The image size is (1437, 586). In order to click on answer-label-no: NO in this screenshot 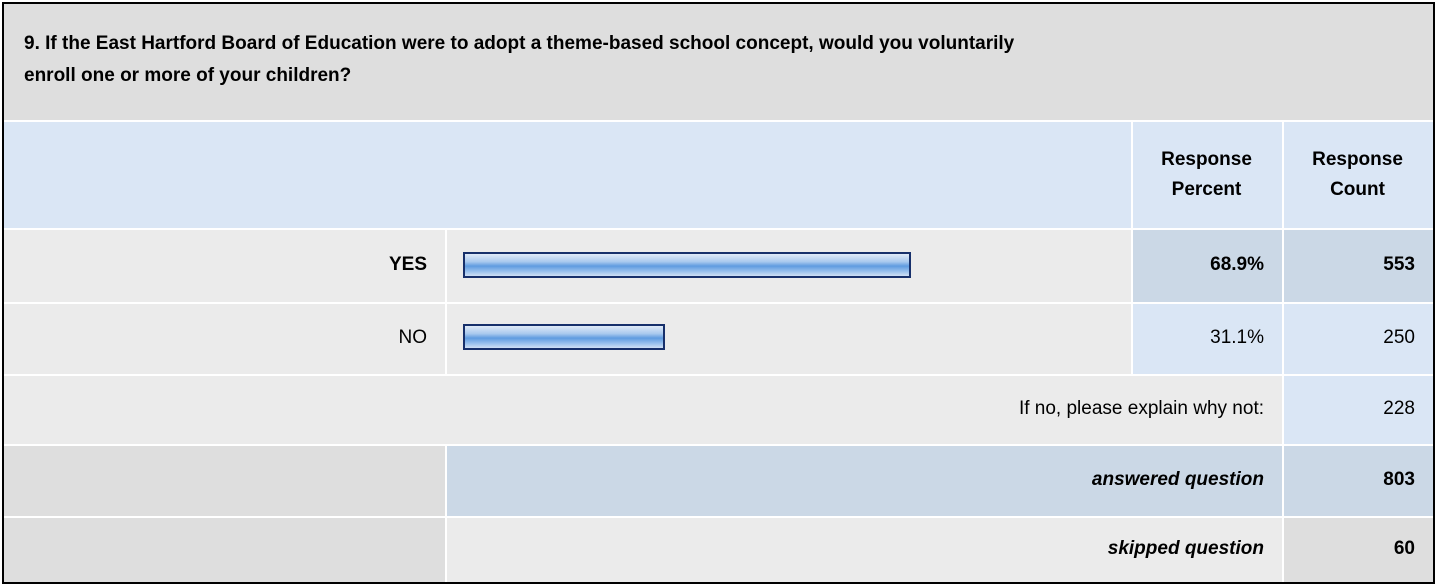, I will do `click(224, 338)`.